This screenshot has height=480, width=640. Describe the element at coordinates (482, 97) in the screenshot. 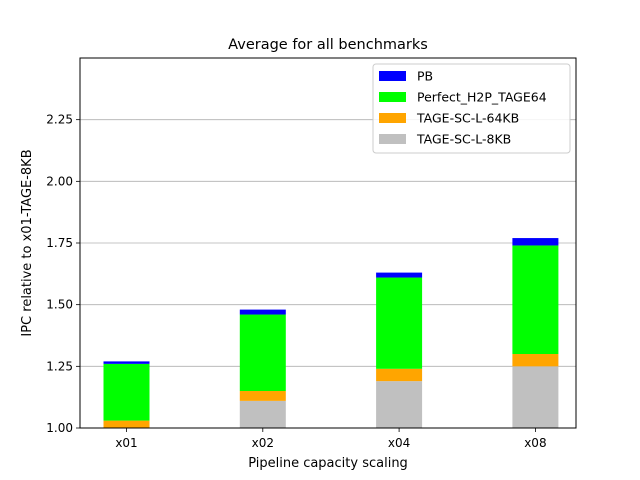

I see `legend-label: Perfect_H2P_TAGE64` at that location.